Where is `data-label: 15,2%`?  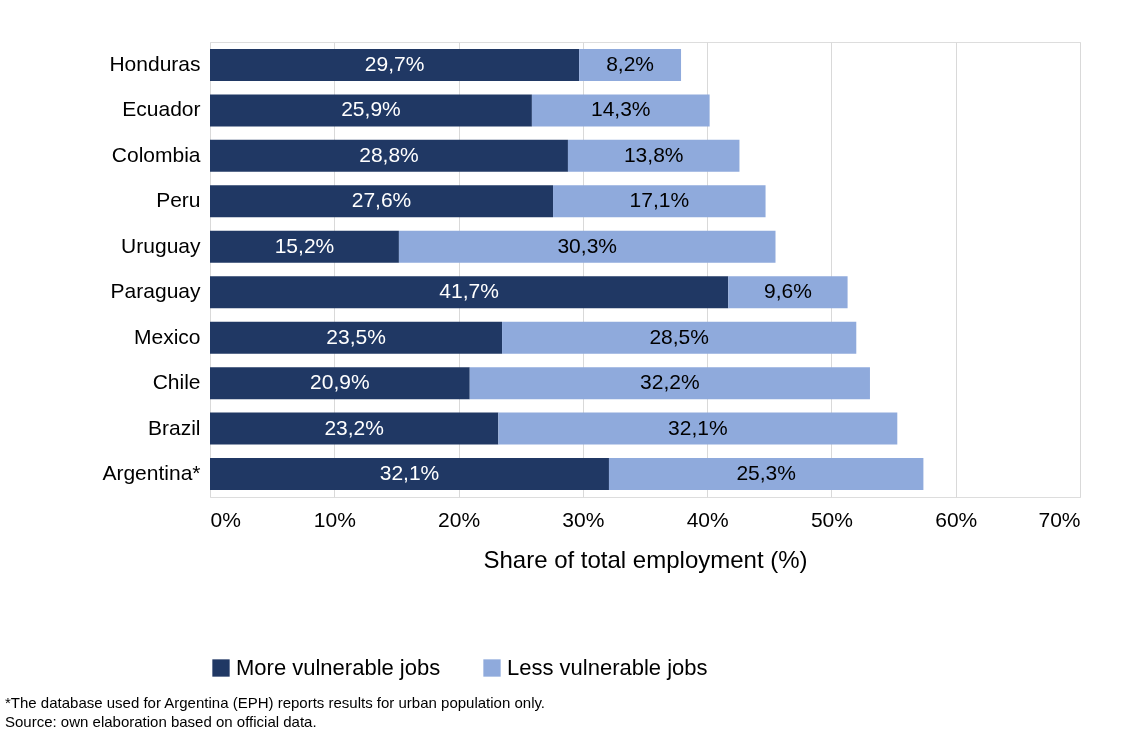 data-label: 15,2% is located at coordinates (304, 245).